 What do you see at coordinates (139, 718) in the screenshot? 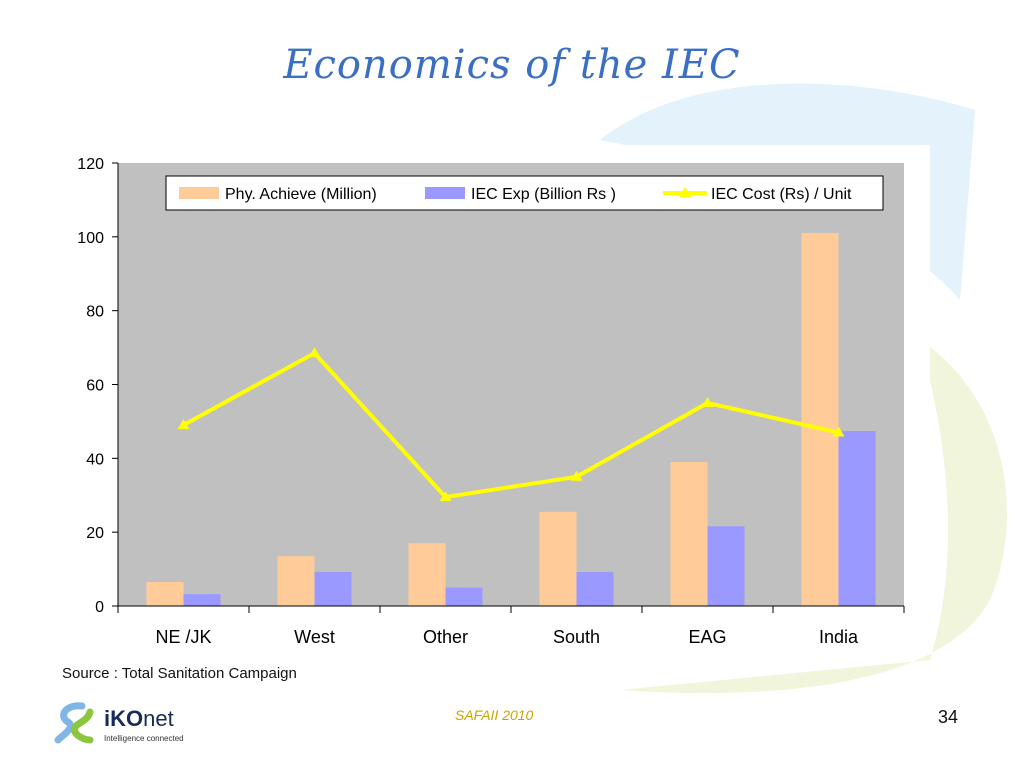
I see `logo-text: iKOnet` at bounding box center [139, 718].